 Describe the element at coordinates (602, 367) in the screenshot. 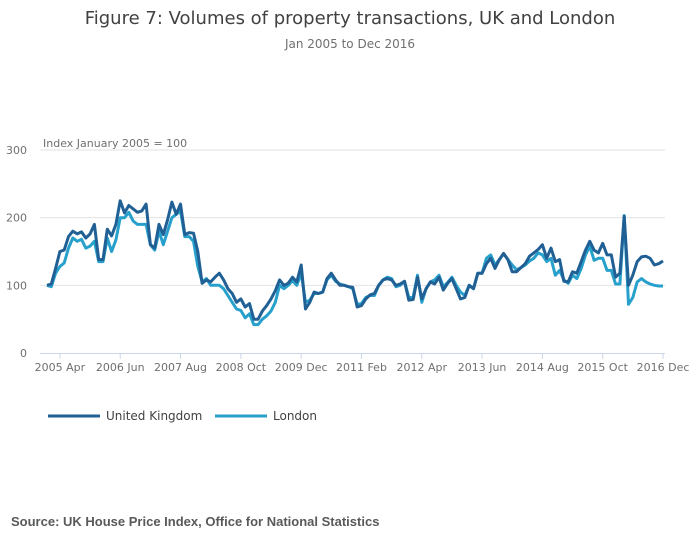

I see `x-tick-label: 2015 Oct` at that location.